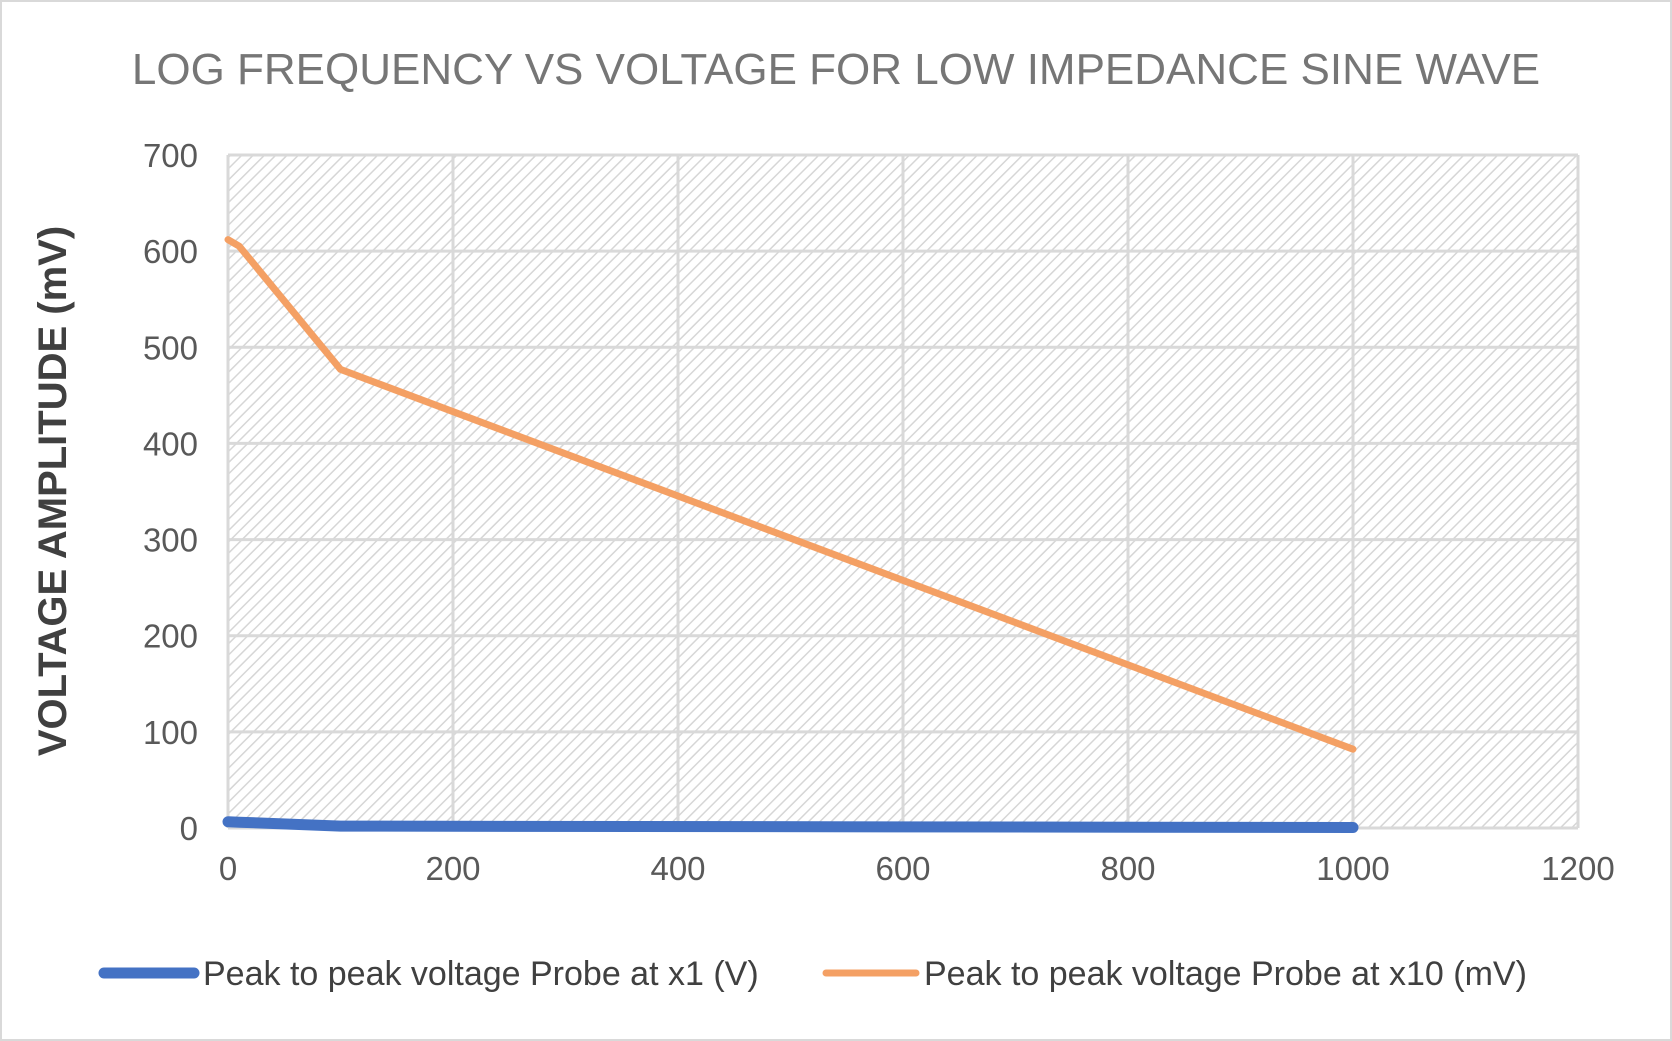 Image resolution: width=1672 pixels, height=1041 pixels. Describe the element at coordinates (170, 732) in the screenshot. I see `y-tick-label: 100` at that location.